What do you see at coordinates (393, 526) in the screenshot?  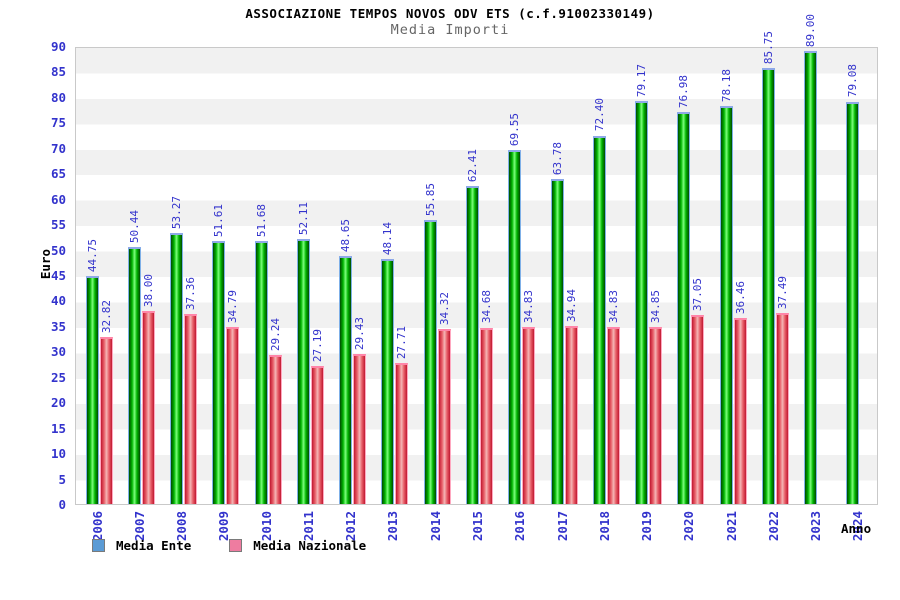 I see `x-axis-tick-label-2013: 2013` at bounding box center [393, 526].